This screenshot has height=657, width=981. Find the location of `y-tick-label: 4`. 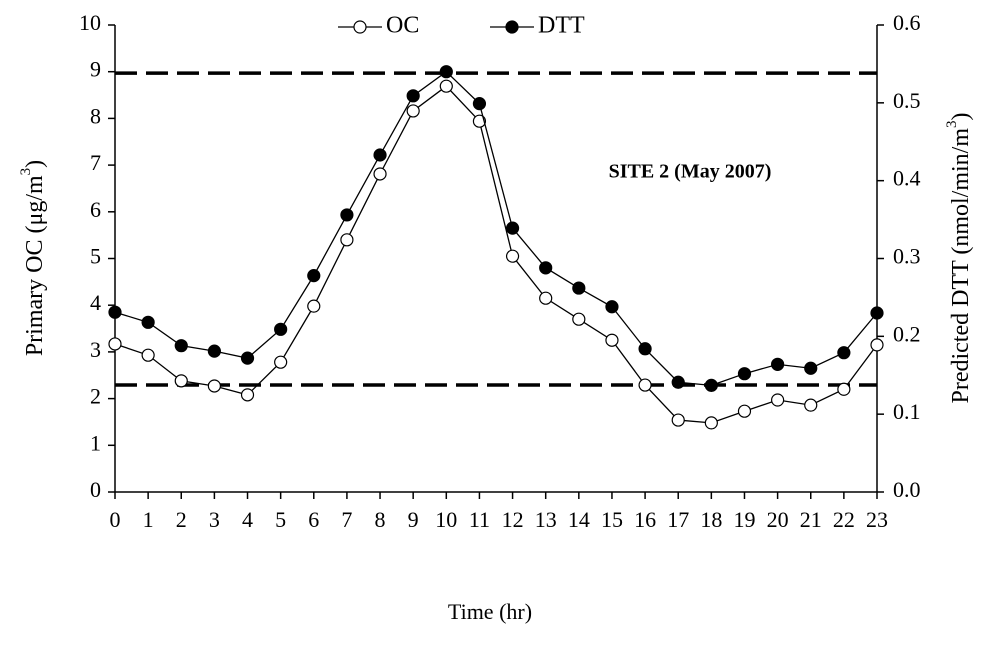

y-tick-label: 4 is located at coordinates (95, 302).